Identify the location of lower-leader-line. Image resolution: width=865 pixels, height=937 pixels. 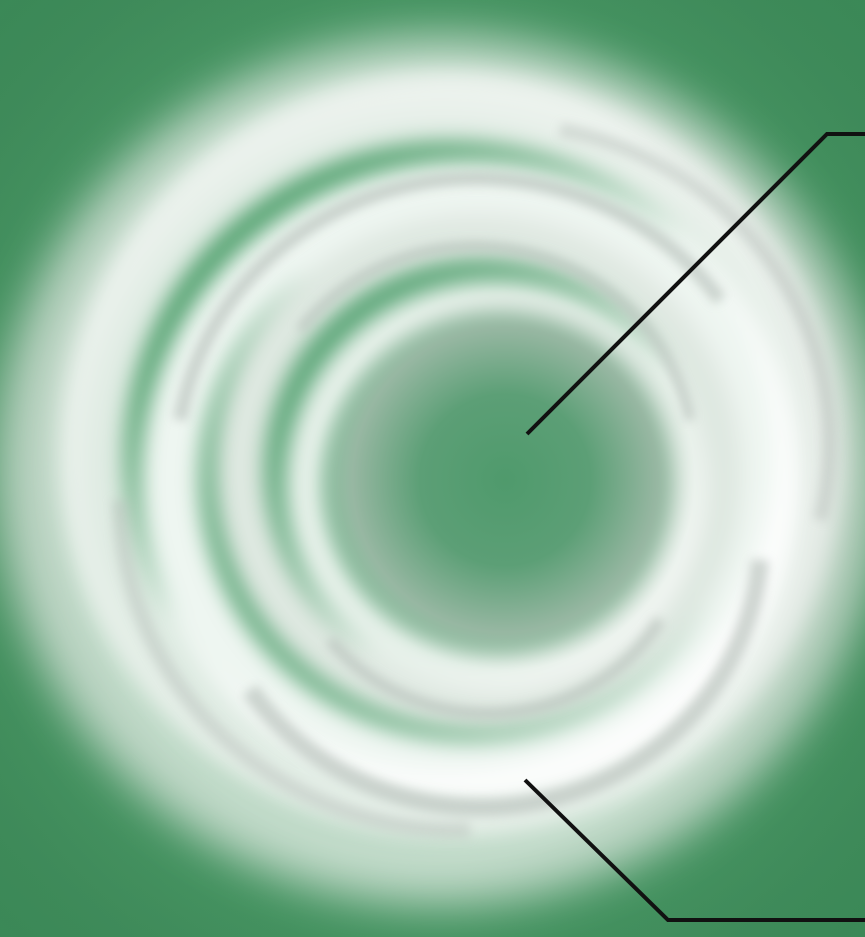
(694, 850).